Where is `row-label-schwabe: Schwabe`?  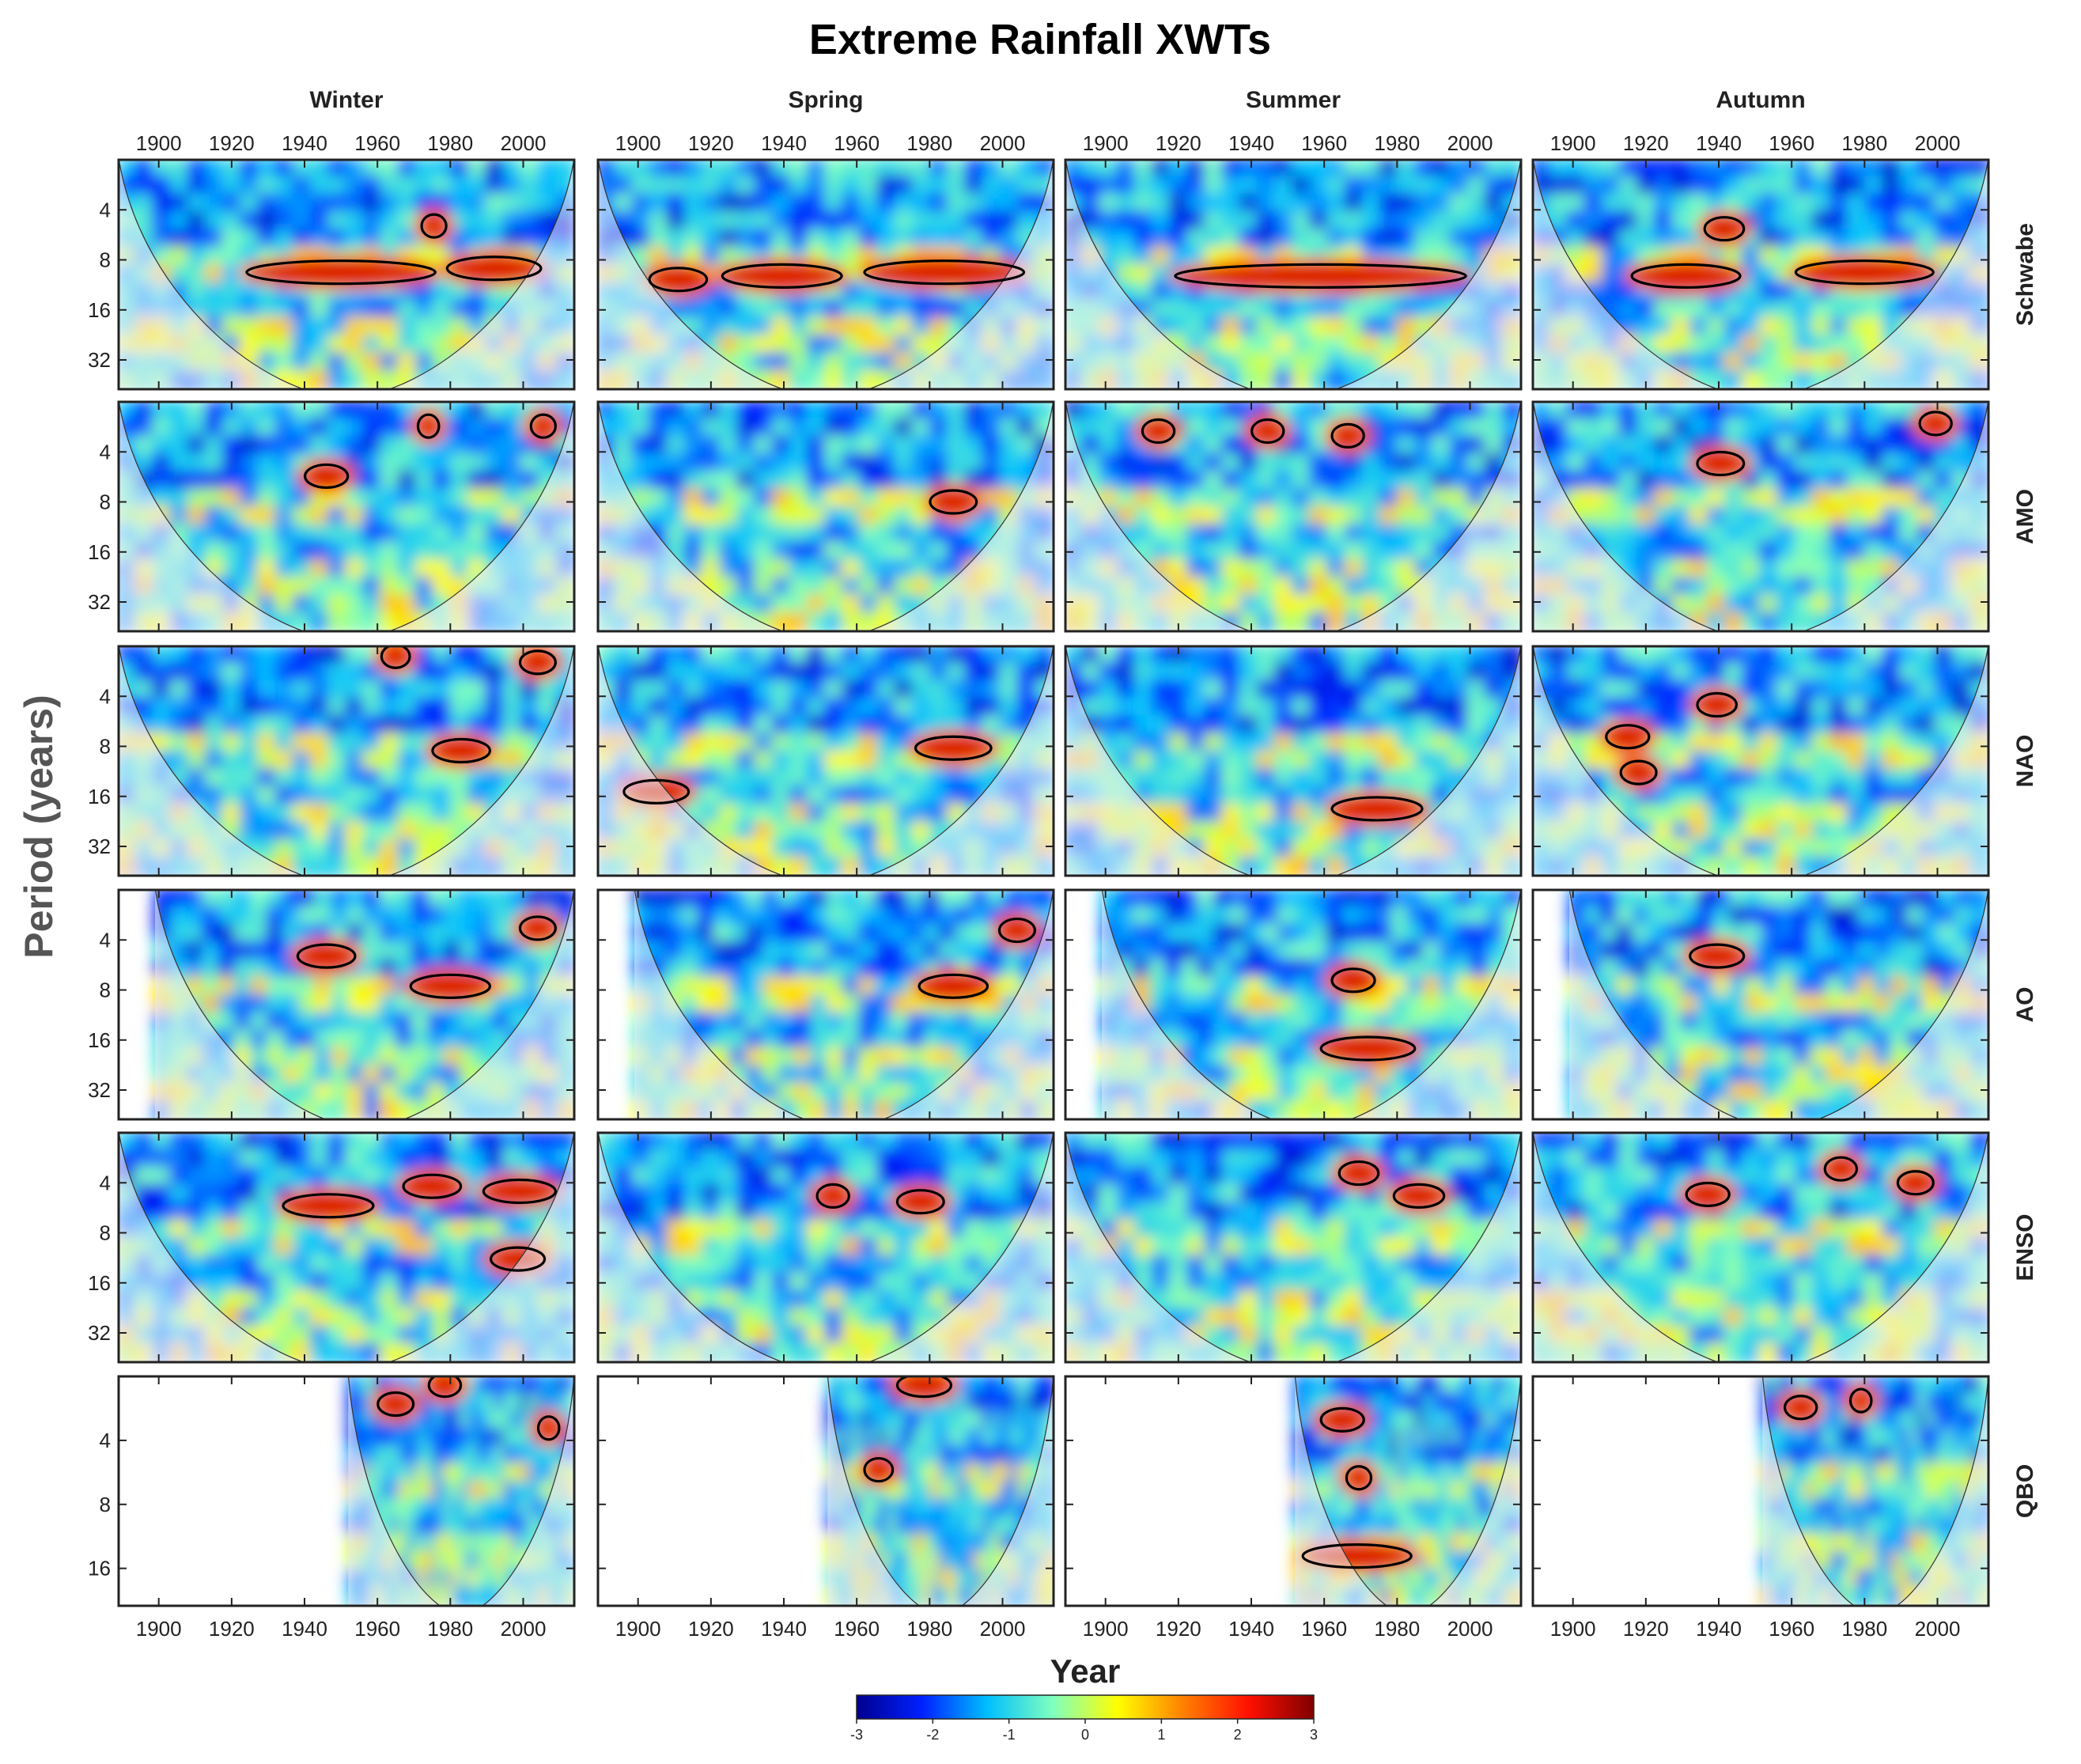
row-label-schwabe: Schwabe is located at coordinates (2025, 275).